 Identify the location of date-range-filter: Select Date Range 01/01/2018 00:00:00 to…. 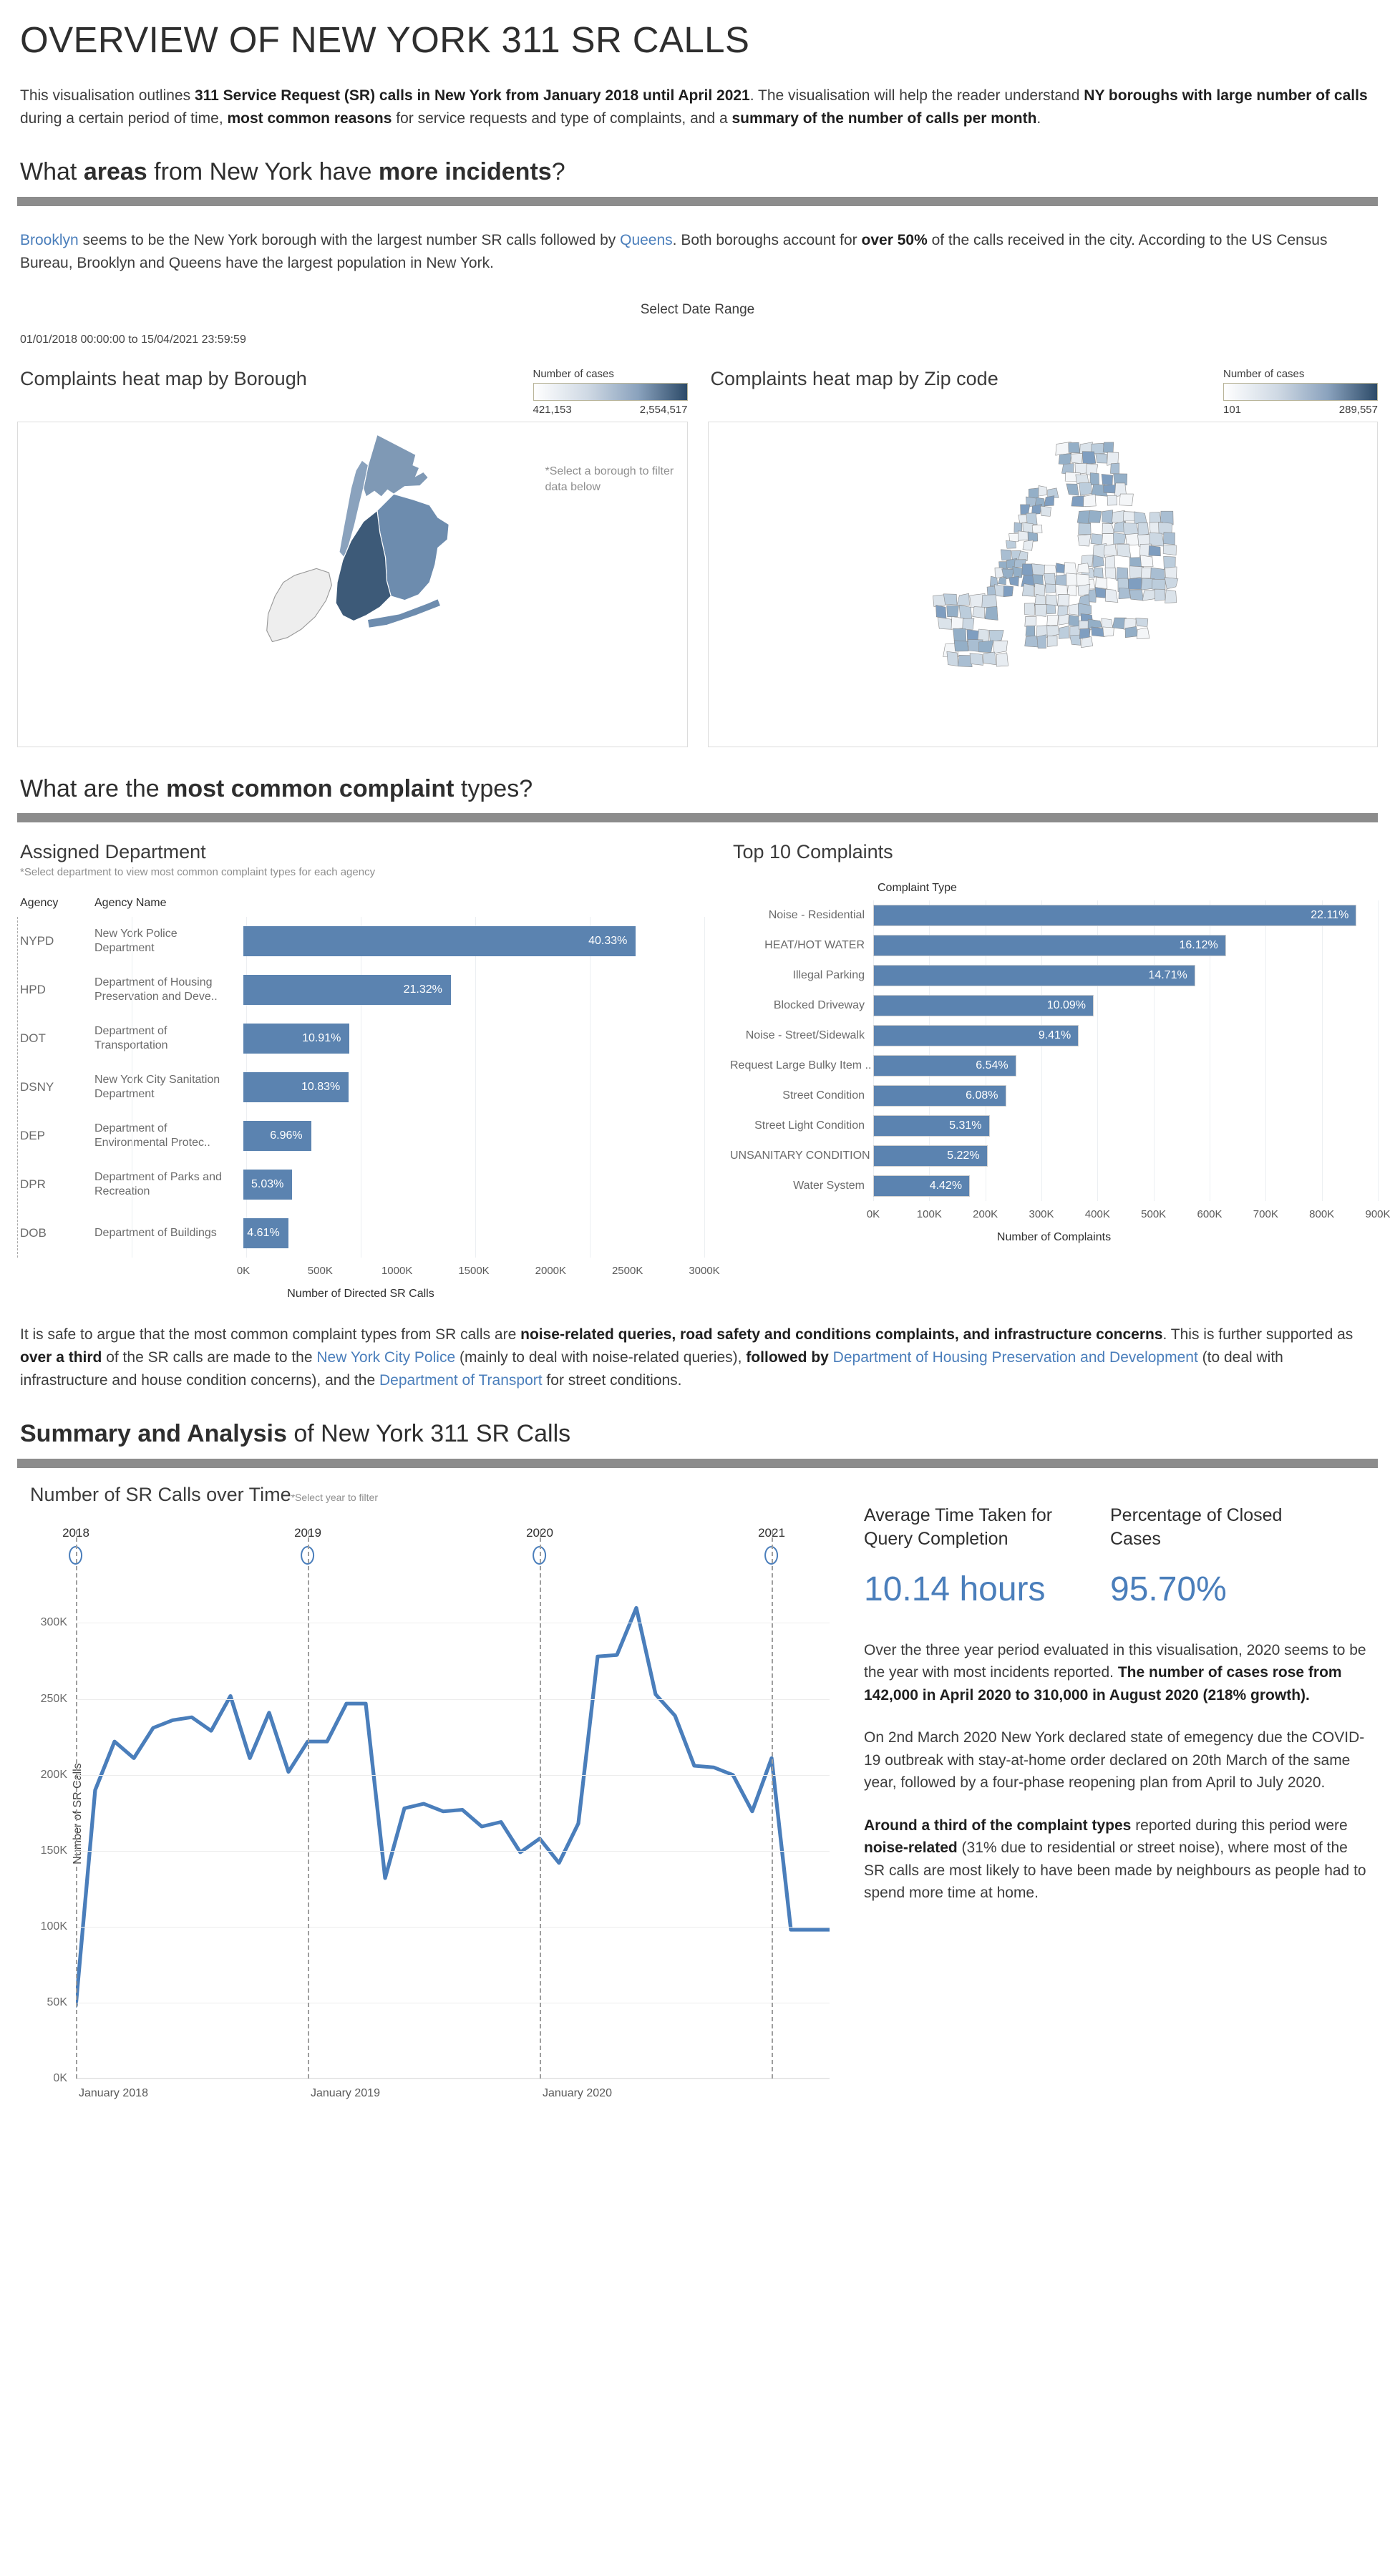
(697, 330).